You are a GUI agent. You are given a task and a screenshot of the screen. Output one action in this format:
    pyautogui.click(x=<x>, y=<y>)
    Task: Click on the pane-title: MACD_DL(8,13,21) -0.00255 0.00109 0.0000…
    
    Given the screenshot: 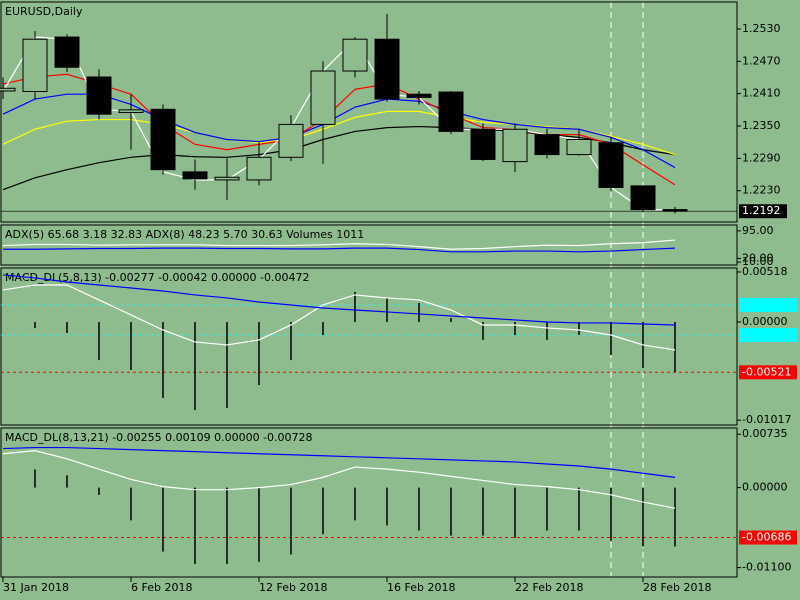 What is the action you would take?
    pyautogui.click(x=159, y=437)
    